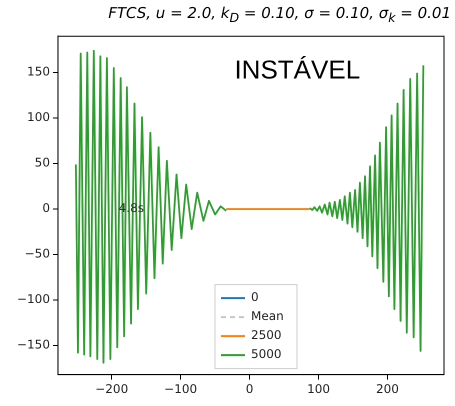 This screenshot has height=406, width=455. I want to click on chart-title: FTCS, u = 2.0, k$_{D}$ = 0.10, σ = 0.10, σ$_{k}$ = 0.01, so click(279, 14).